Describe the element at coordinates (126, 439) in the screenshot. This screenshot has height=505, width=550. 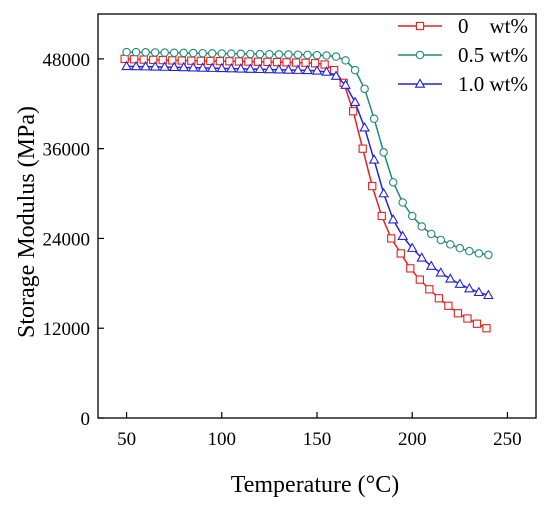
I see `x-tick-label: 50` at that location.